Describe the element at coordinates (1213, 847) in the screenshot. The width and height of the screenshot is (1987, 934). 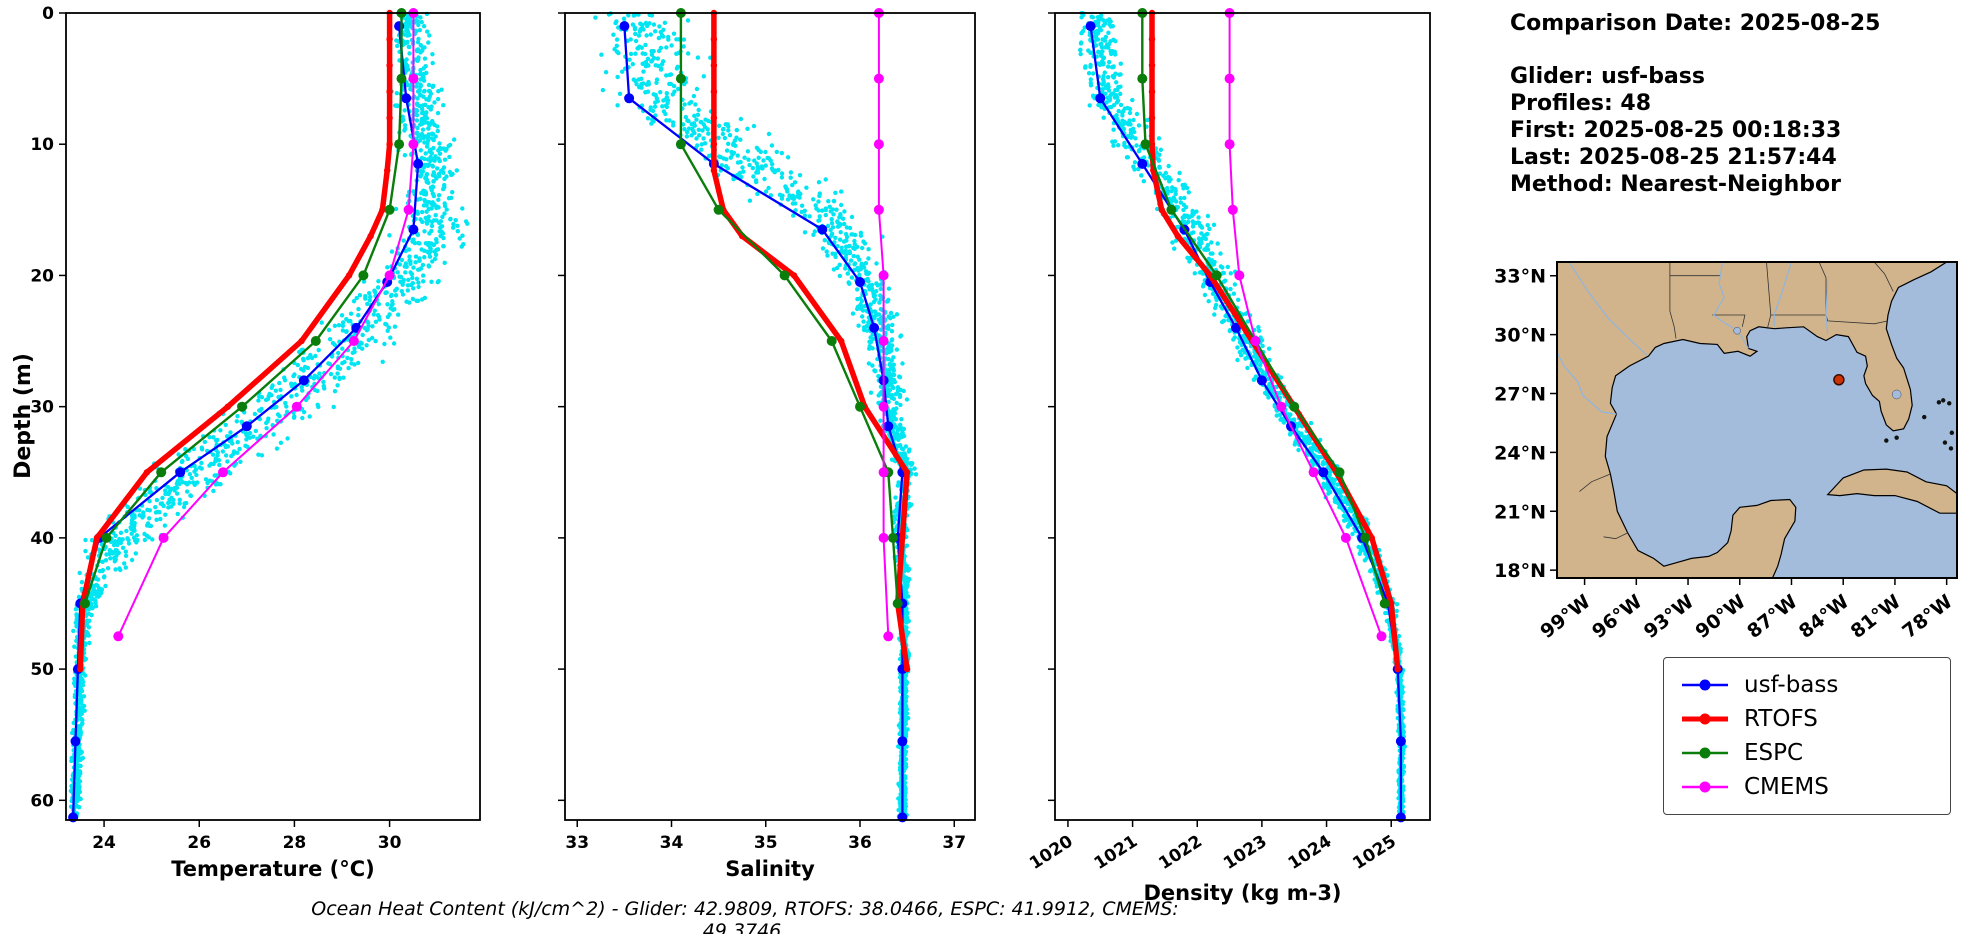
I see `density-x-ticks: 1020 1021 1022 1023 1024 1025` at that location.